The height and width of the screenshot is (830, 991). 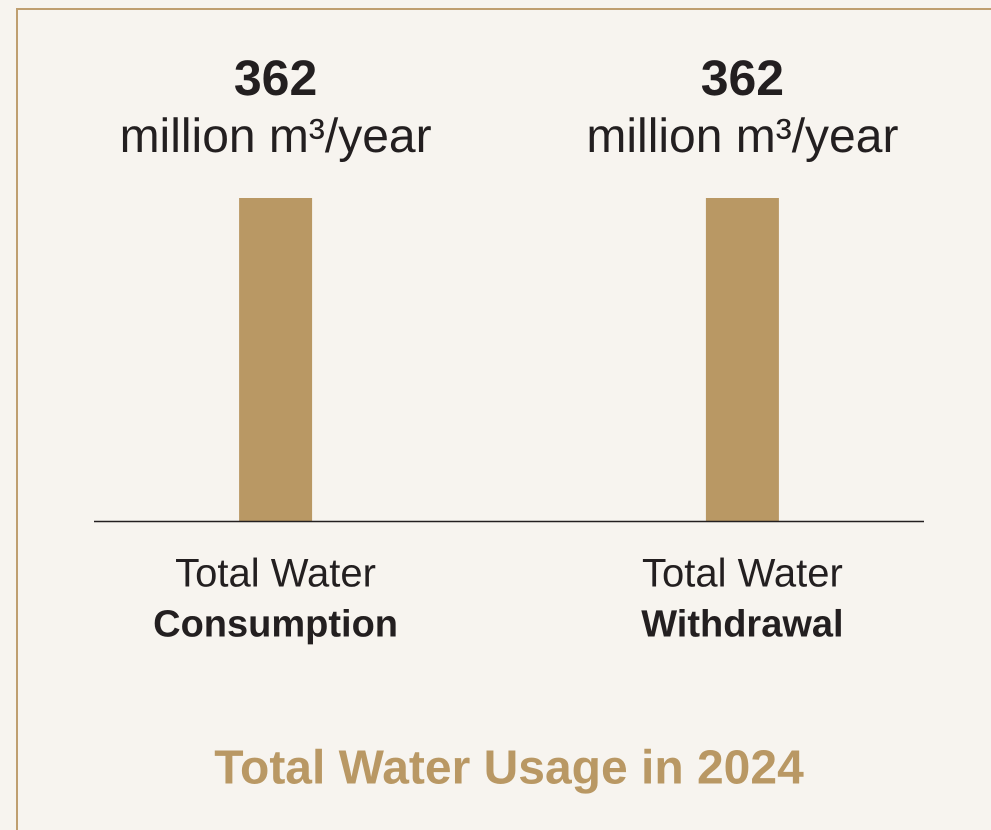 What do you see at coordinates (742, 599) in the screenshot?
I see `x-tick-label: Total Water Withdrawal` at bounding box center [742, 599].